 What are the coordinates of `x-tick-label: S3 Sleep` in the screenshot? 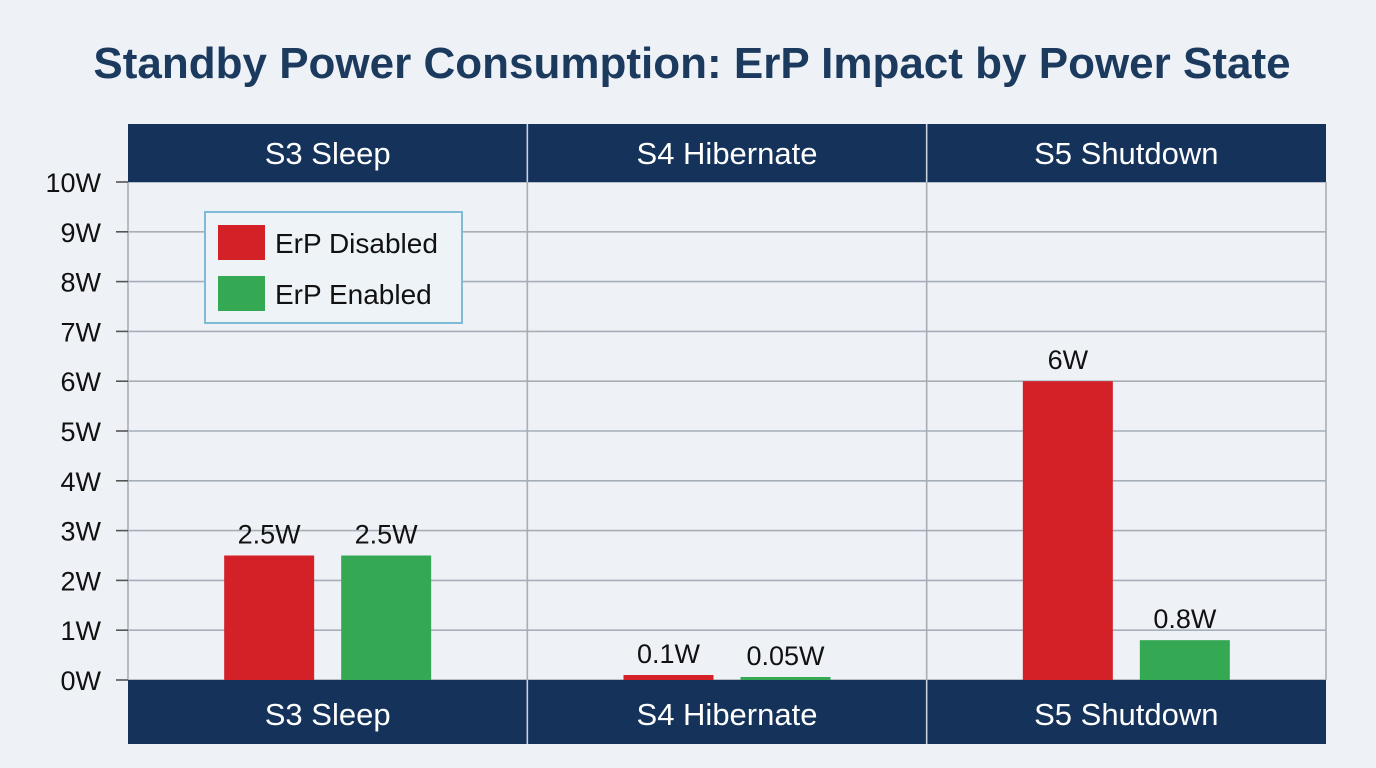 It's located at (328, 714).